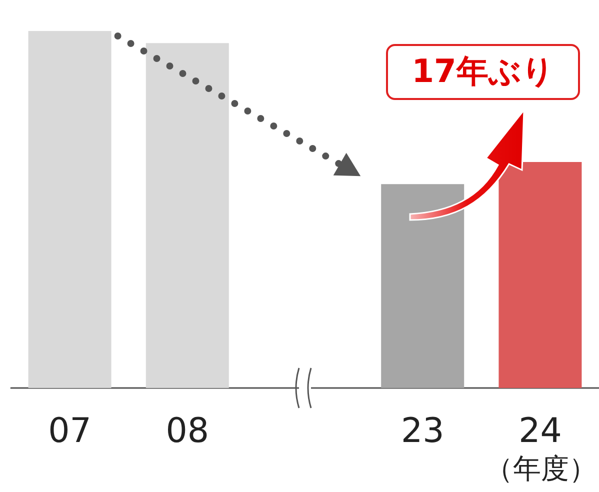 The image size is (599, 492). I want to click on x-tick-label: 07, so click(70, 431).